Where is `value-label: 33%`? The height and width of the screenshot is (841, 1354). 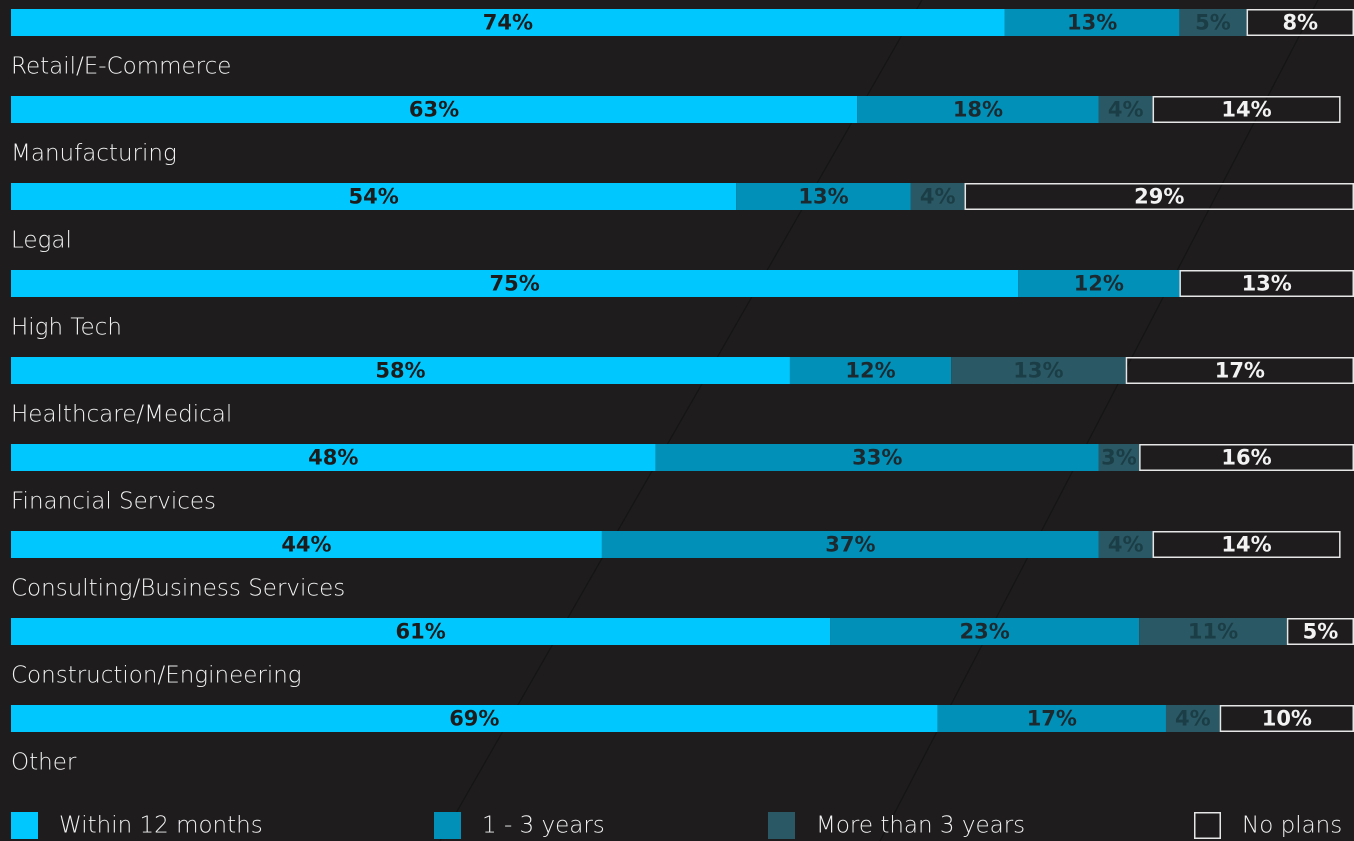
value-label: 33% is located at coordinates (877, 458).